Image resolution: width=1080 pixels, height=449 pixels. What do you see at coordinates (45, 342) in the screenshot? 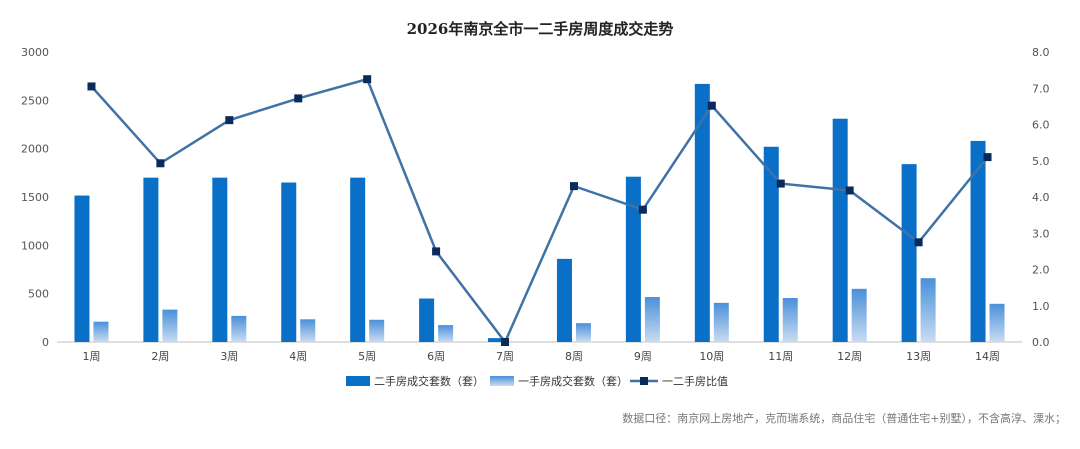
I see `y-left-tick-label: 0` at bounding box center [45, 342].